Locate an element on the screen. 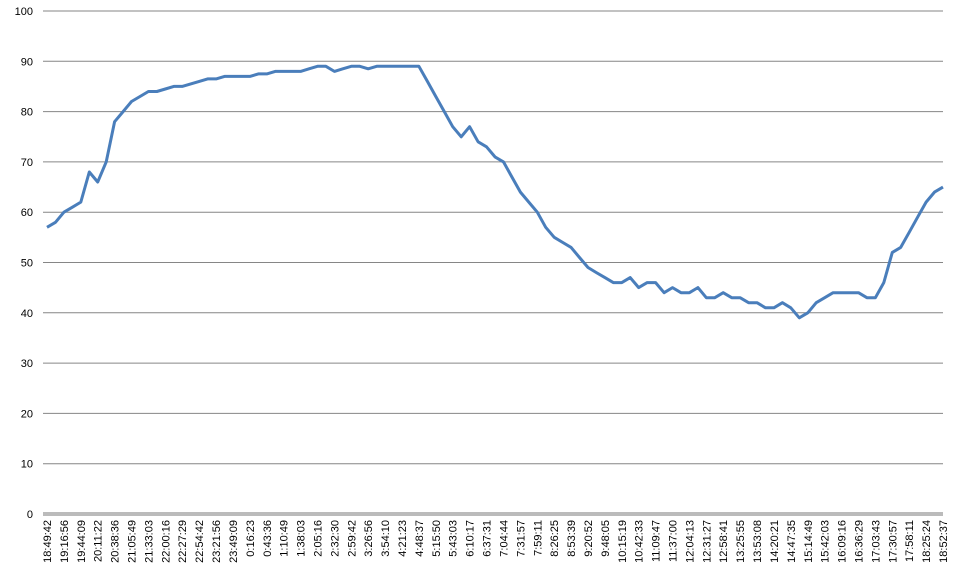 The height and width of the screenshot is (582, 955). x-tick-label: 17:58:11 is located at coordinates (910, 541).